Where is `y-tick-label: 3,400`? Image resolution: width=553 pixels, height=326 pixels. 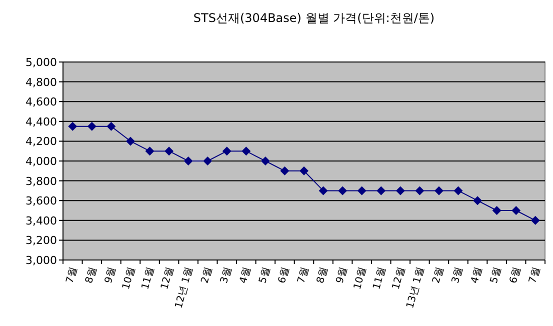 y-tick-label: 3,400 is located at coordinates (41, 221).